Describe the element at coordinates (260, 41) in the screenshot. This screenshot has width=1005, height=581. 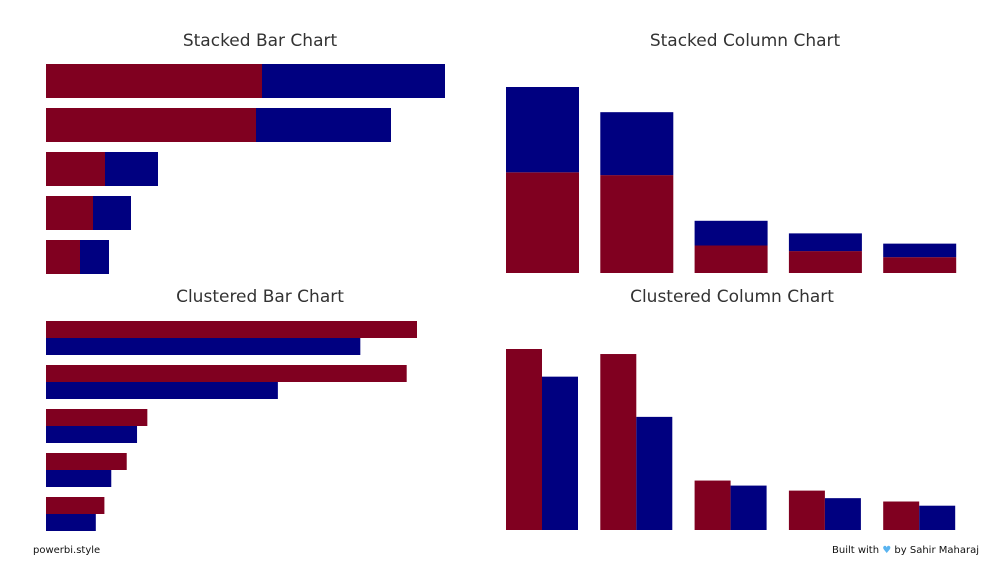
I see `chart-title-stacked-bar: Stacked Bar Chart` at that location.